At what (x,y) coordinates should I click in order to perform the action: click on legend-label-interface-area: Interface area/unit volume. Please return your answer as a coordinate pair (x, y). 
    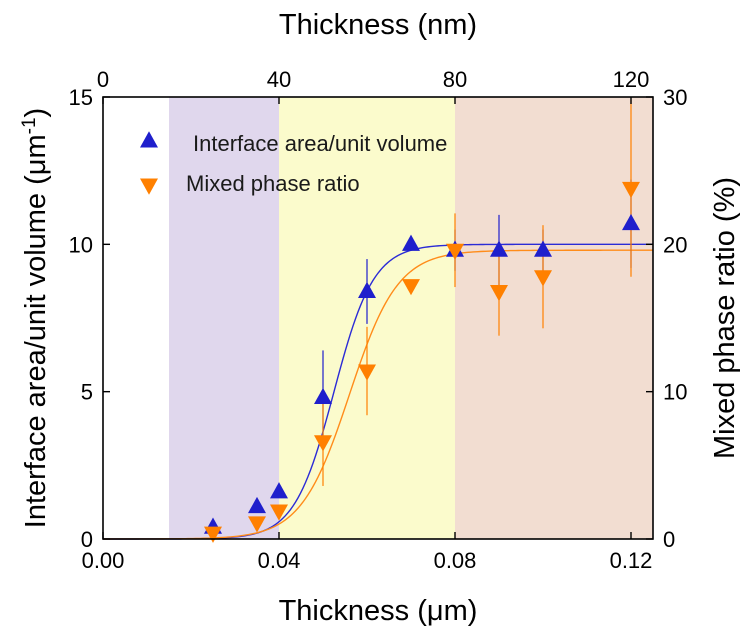
    Looking at the image, I should click on (320, 143).